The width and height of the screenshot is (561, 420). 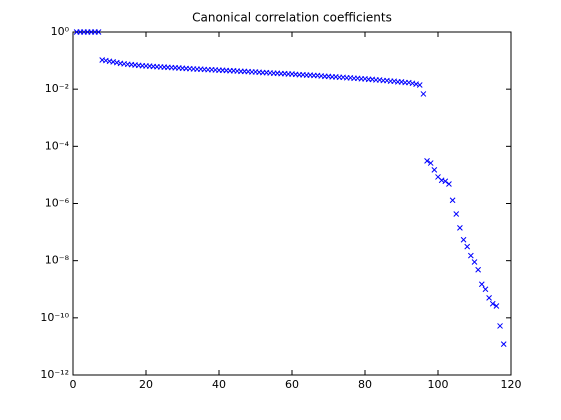 What do you see at coordinates (57, 88) in the screenshot?
I see `y-tick-label: 10⁻²` at bounding box center [57, 88].